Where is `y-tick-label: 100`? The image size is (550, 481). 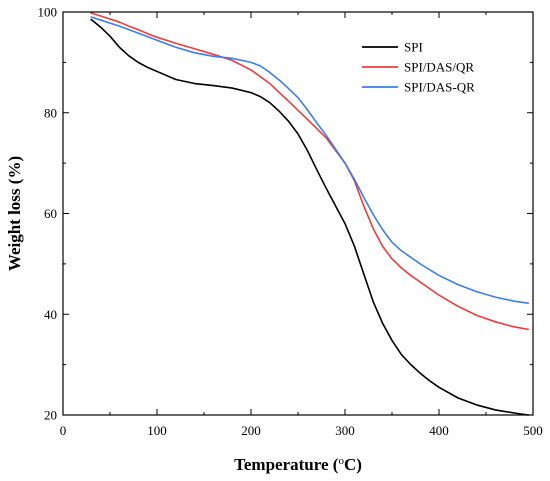
y-tick-label: 100 is located at coordinates (48, 12).